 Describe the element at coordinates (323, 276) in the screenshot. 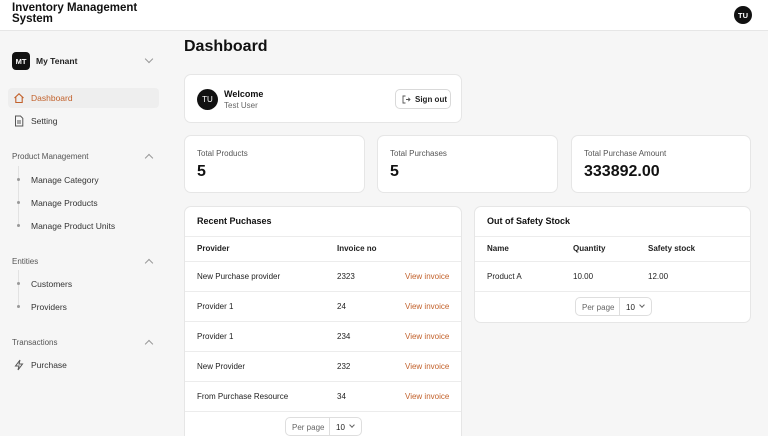

I see `table-row: New Purchase provider 2323 View invoice` at that location.